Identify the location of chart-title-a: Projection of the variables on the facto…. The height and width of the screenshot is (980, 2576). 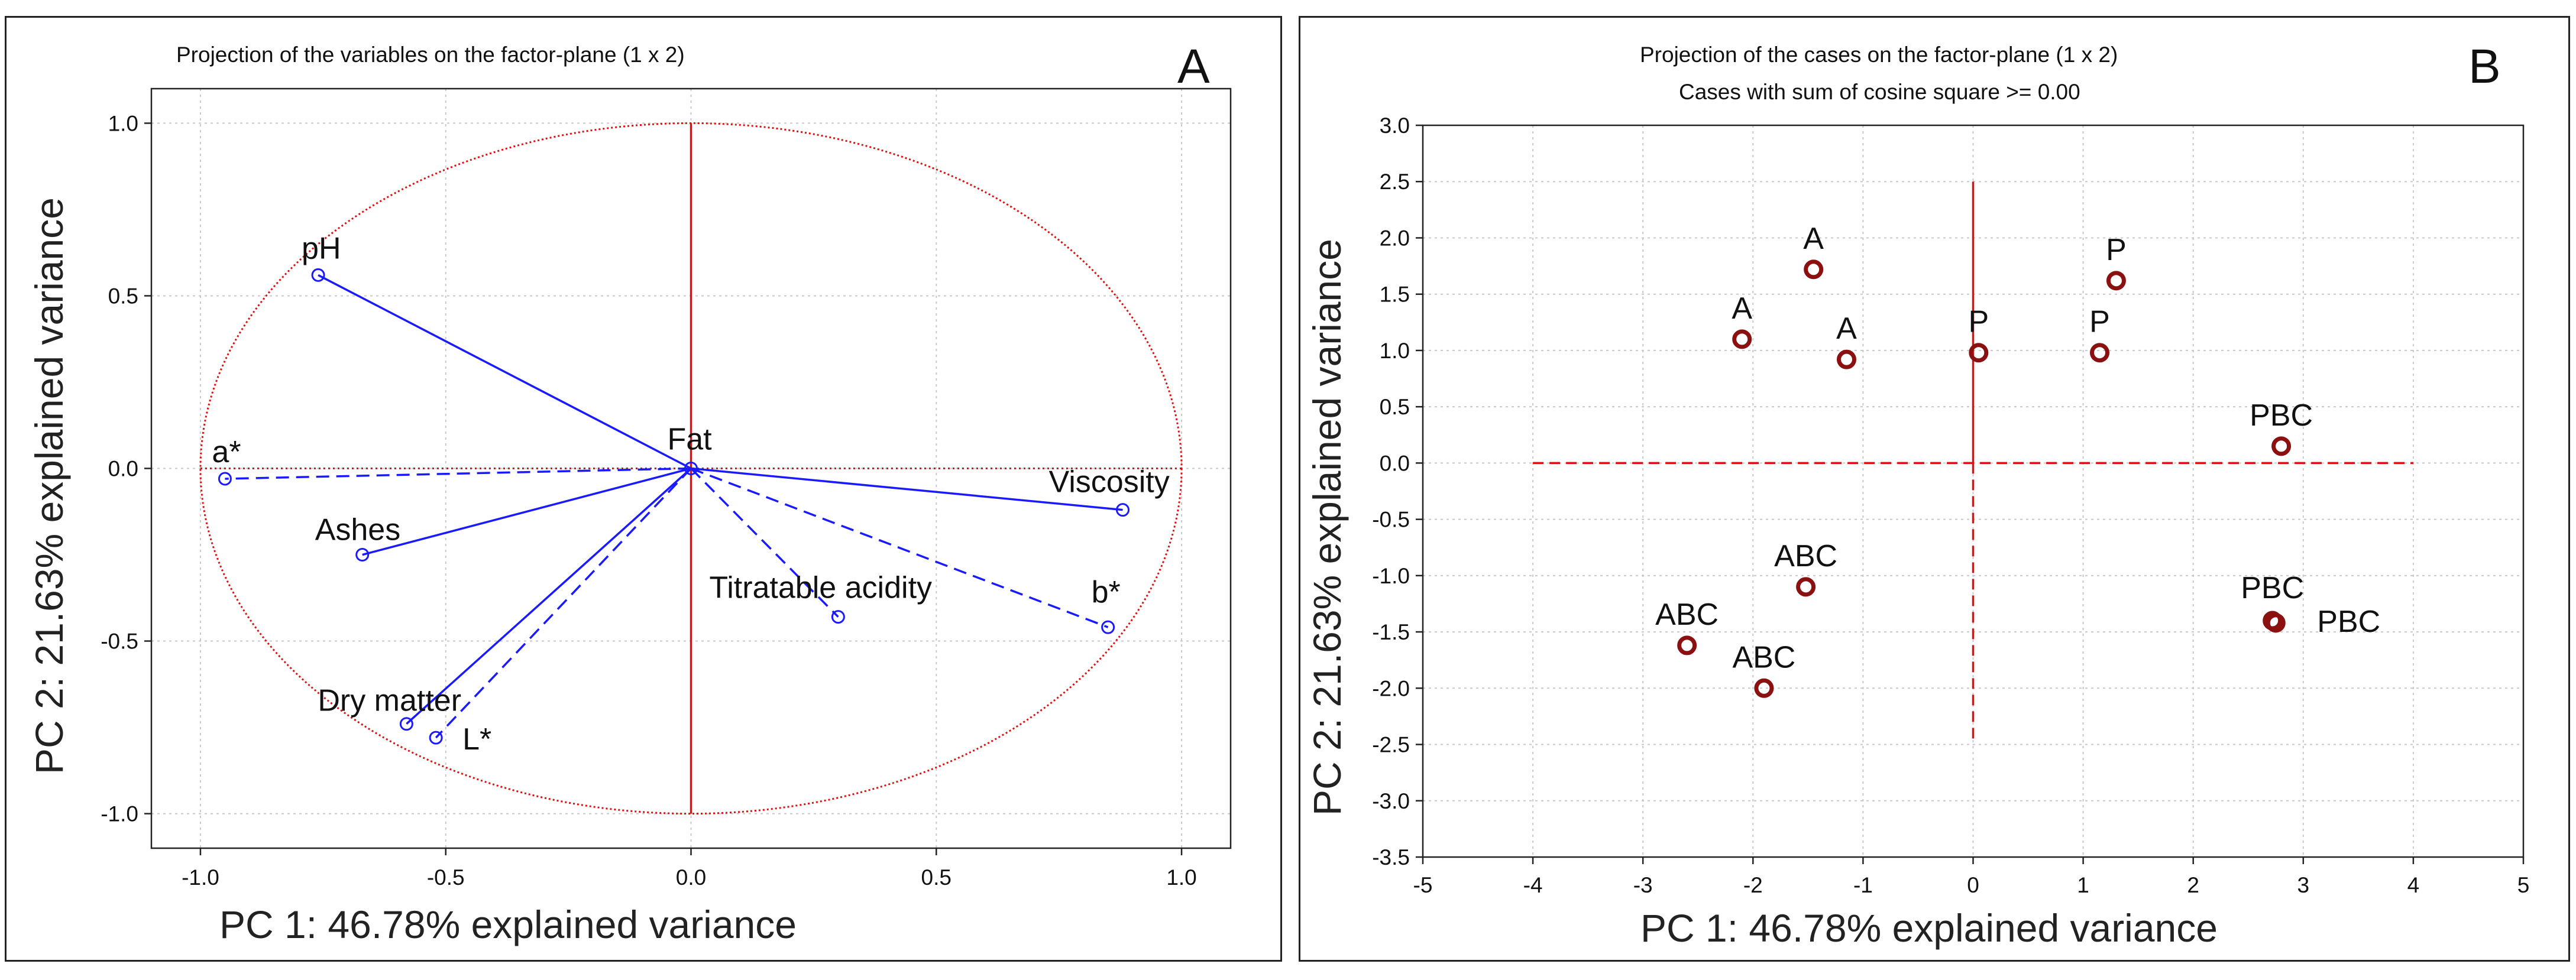
(430, 55).